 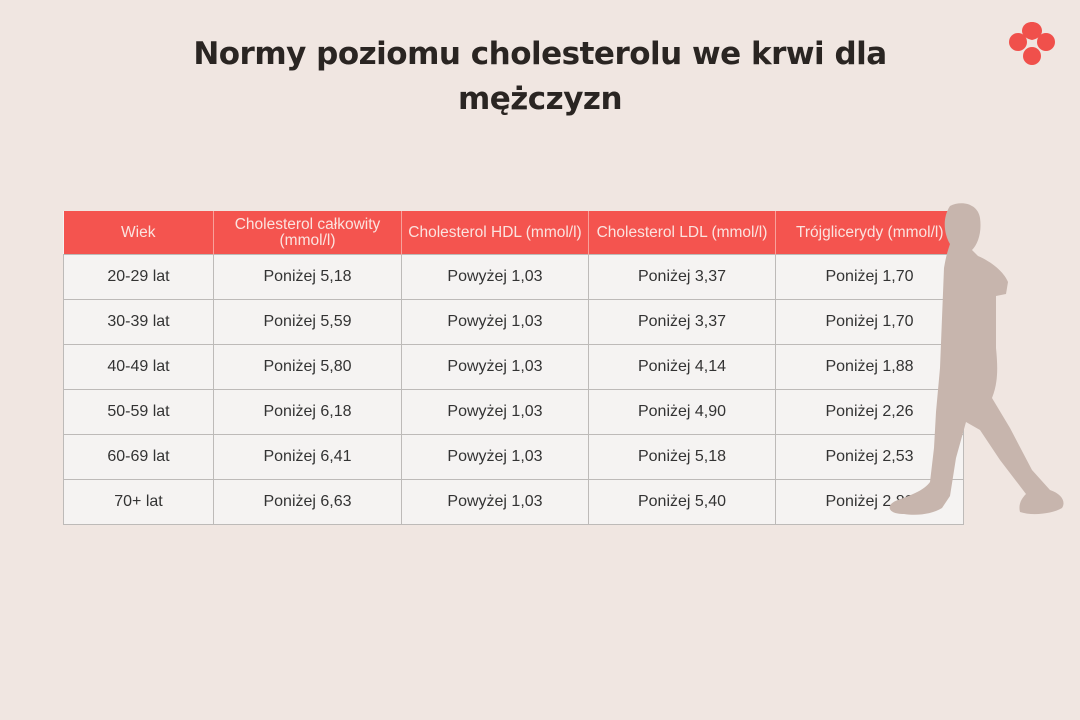 I want to click on header-total-cholesterol: Cholesterol całkowity (mmol/l), so click(x=307, y=233).